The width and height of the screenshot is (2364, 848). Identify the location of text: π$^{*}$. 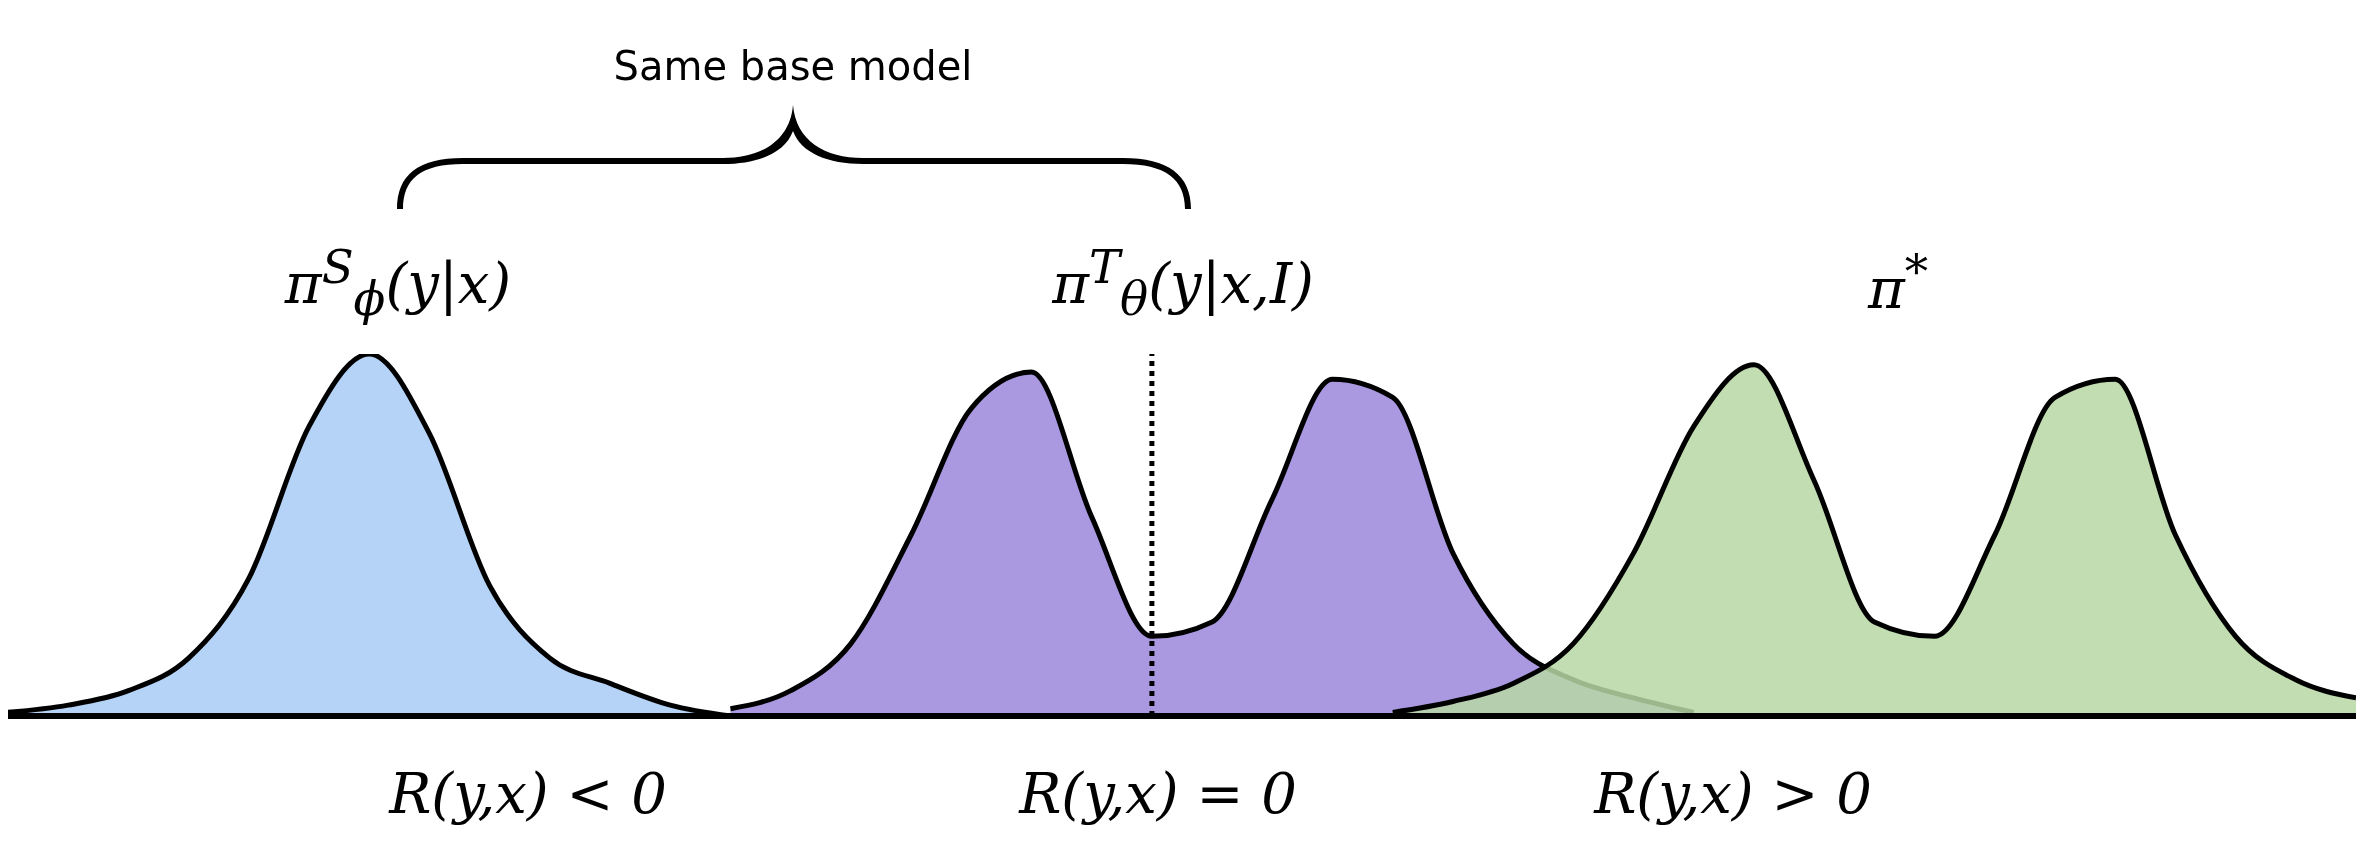
(1898, 283).